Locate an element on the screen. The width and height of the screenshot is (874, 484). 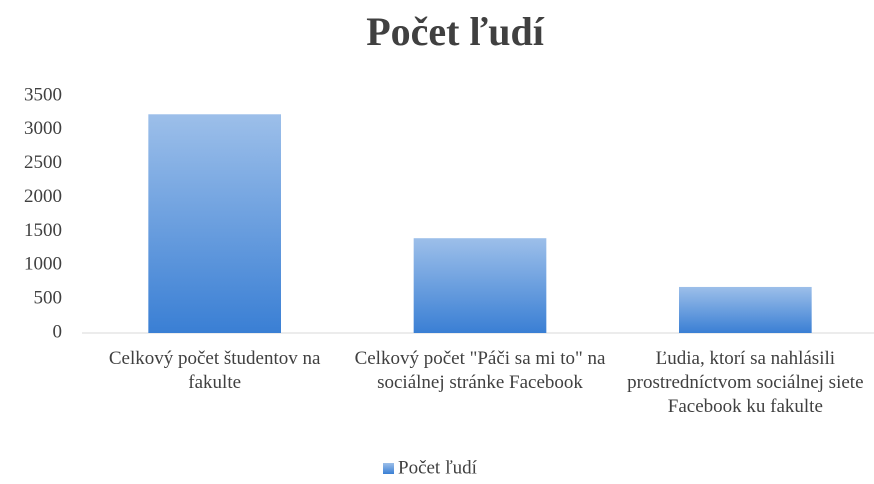
x-tick-line: fakulte is located at coordinates (214, 382).